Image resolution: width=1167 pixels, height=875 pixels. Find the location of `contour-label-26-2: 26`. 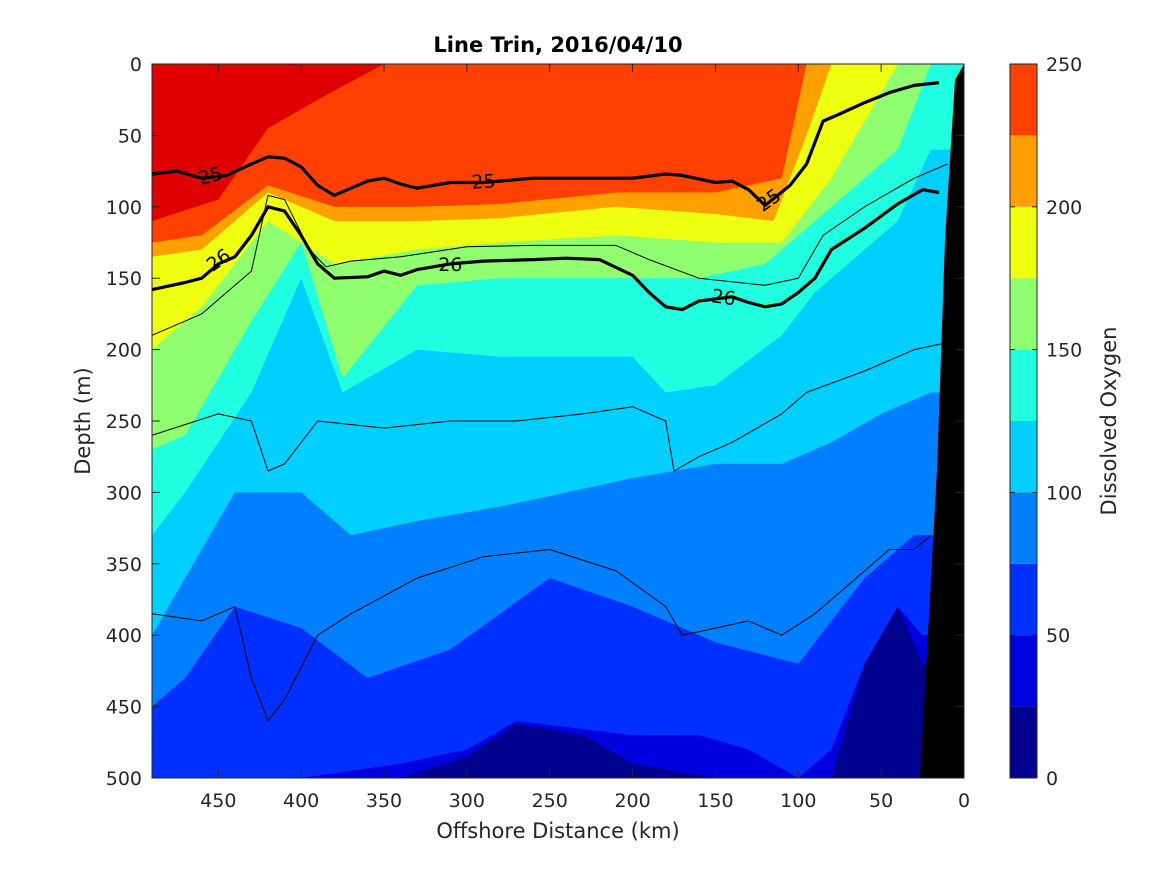

contour-label-26-2: 26 is located at coordinates (723, 297).